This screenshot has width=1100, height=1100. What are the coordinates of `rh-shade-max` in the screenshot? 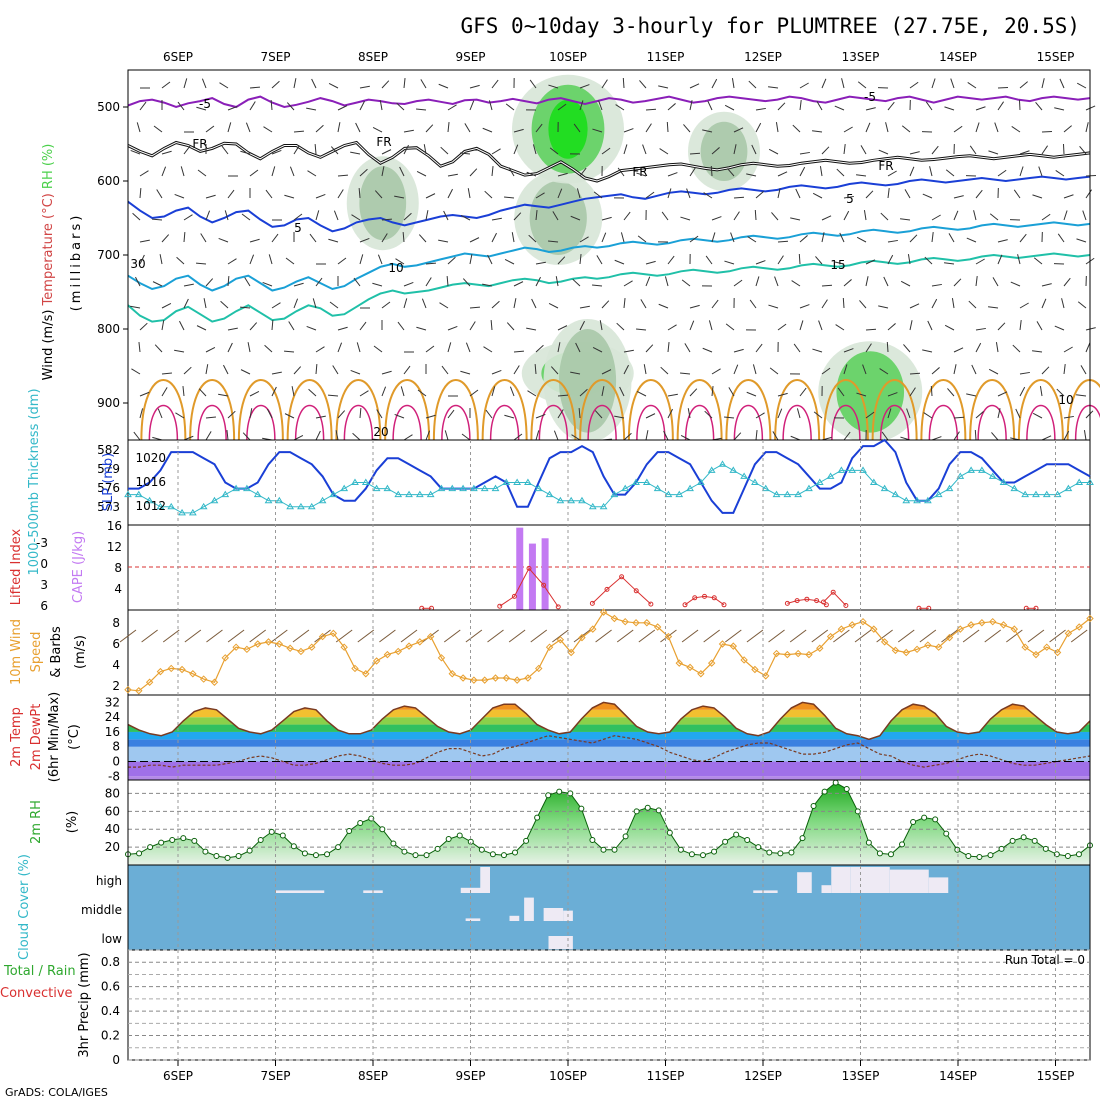 It's located at (568, 129).